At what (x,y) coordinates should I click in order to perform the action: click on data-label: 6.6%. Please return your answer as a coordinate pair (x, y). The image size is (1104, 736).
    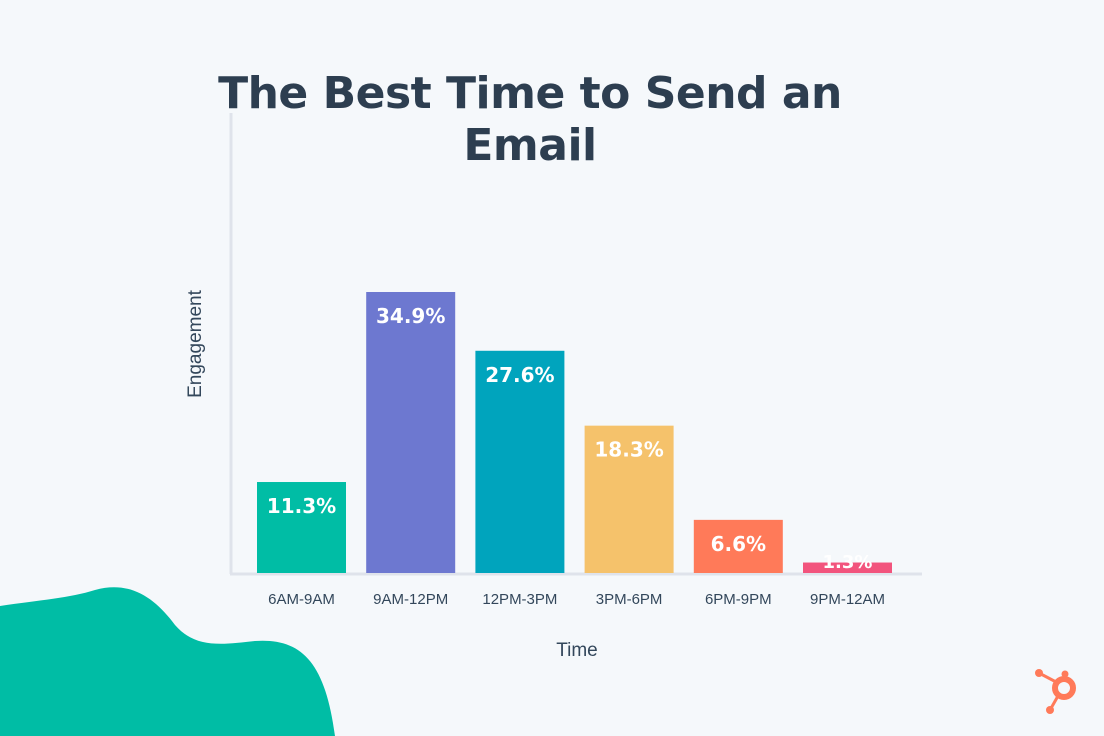
    Looking at the image, I should click on (738, 544).